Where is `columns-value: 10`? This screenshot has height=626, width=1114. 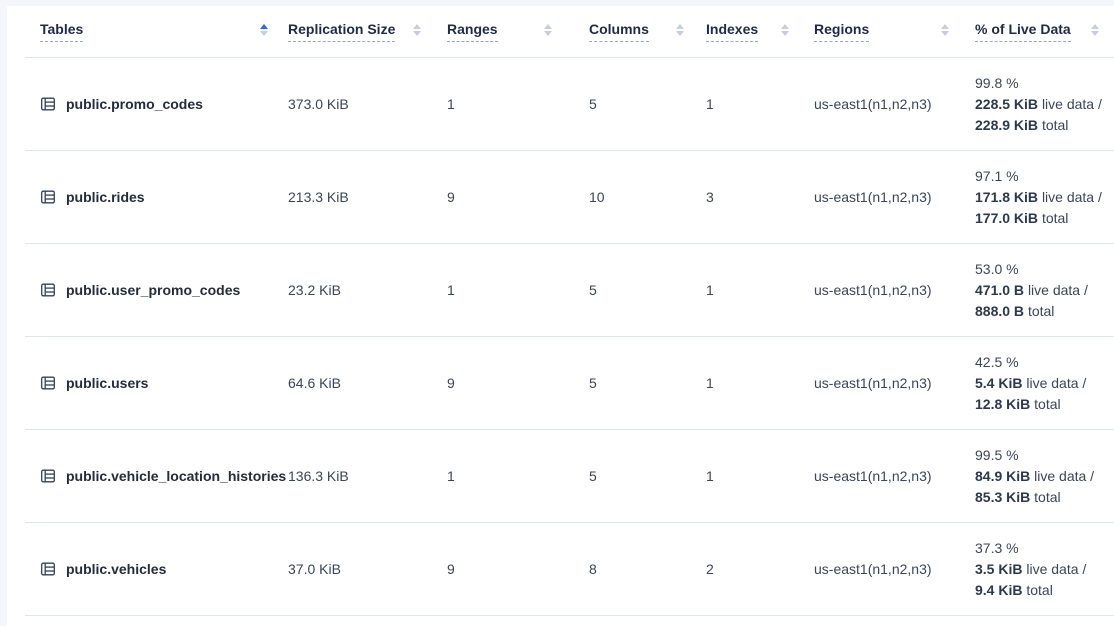 columns-value: 10 is located at coordinates (597, 197).